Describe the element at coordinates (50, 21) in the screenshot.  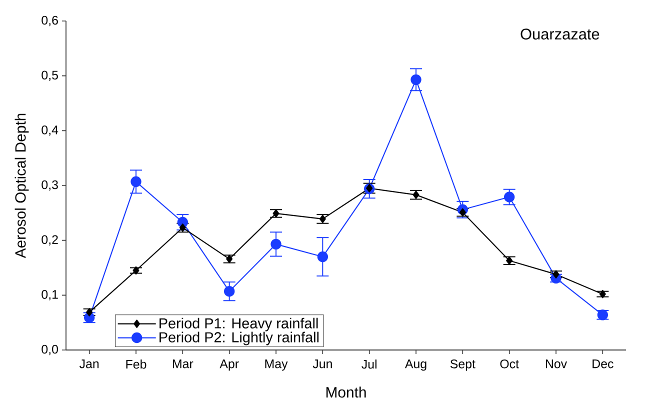
I see `y-tick-label: 0,6` at that location.